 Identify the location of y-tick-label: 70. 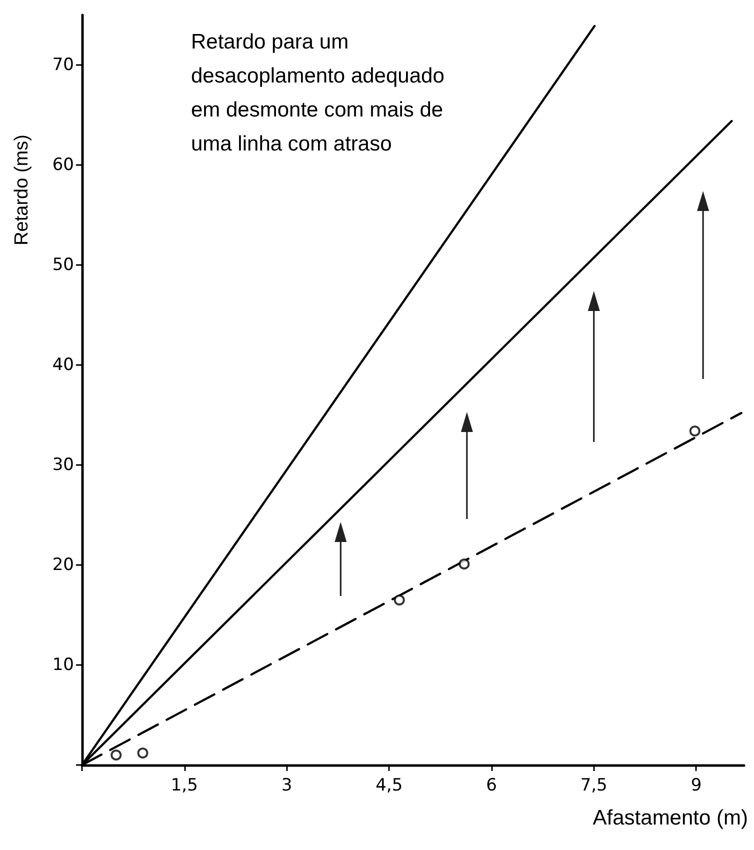
(63, 65).